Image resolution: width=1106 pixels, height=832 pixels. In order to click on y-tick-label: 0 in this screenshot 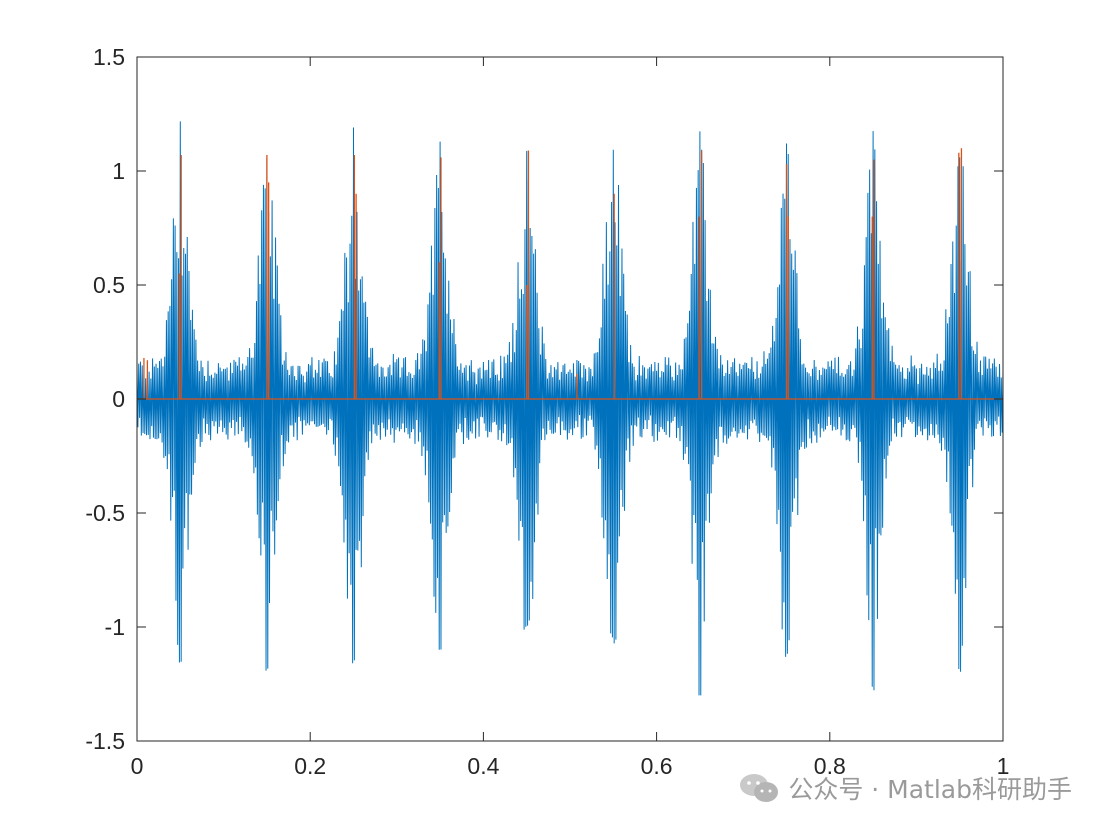, I will do `click(118, 399)`.